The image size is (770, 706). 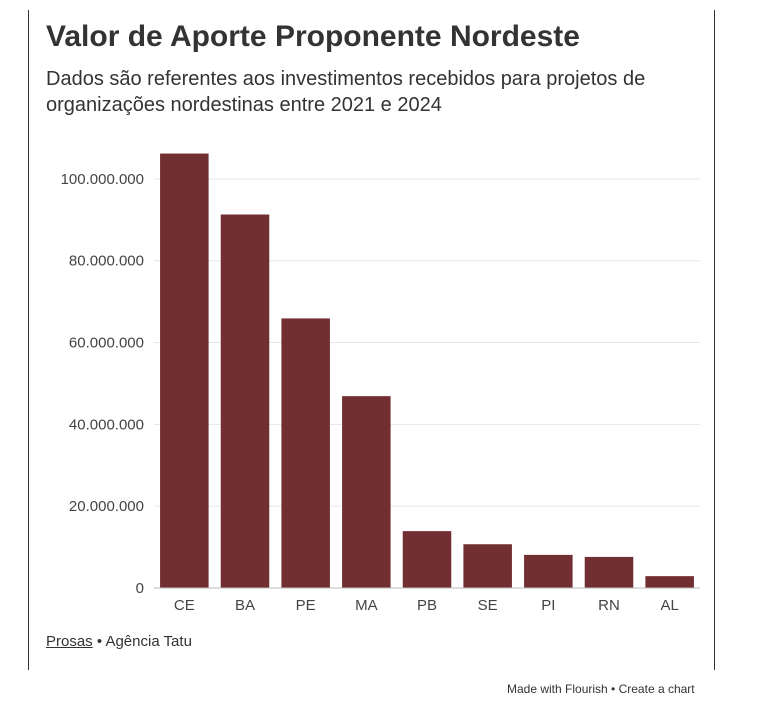 I want to click on bar-pe, so click(x=305, y=453).